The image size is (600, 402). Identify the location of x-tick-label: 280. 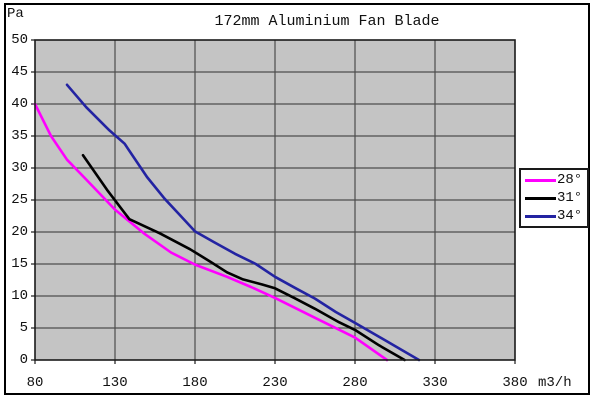
(355, 383).